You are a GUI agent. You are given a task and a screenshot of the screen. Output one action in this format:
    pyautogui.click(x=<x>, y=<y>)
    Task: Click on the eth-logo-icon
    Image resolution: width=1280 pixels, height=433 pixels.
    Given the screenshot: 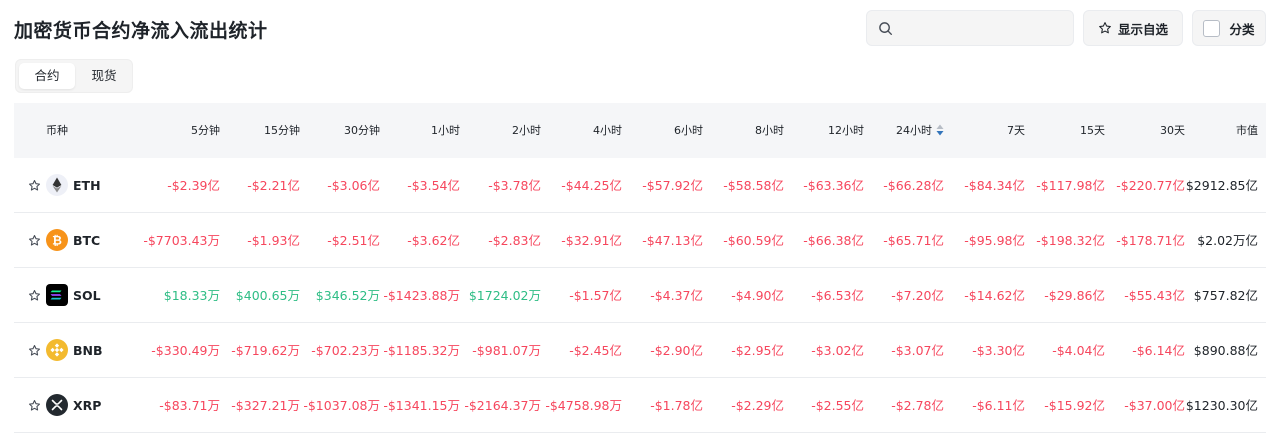 What is the action you would take?
    pyautogui.click(x=57, y=185)
    